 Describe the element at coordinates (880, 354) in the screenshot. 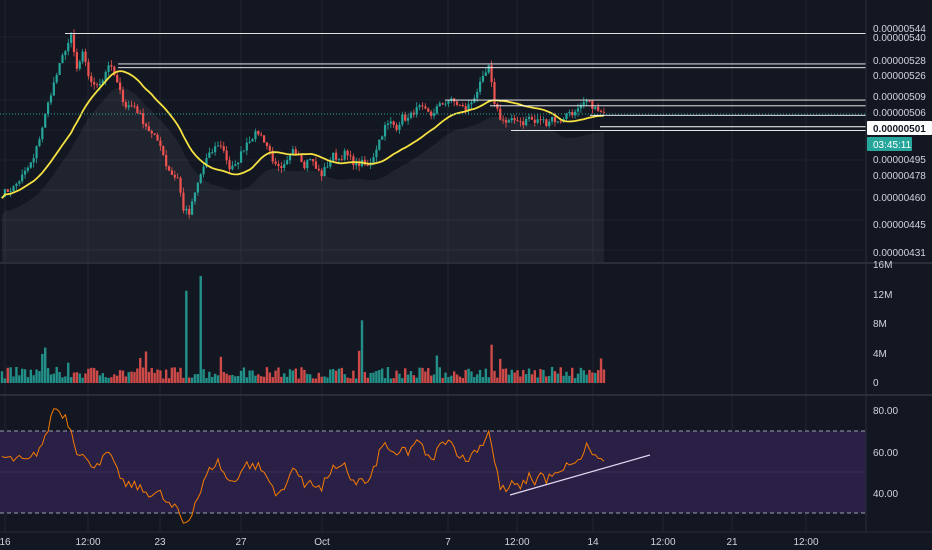

I see `volume-label: 4M` at that location.